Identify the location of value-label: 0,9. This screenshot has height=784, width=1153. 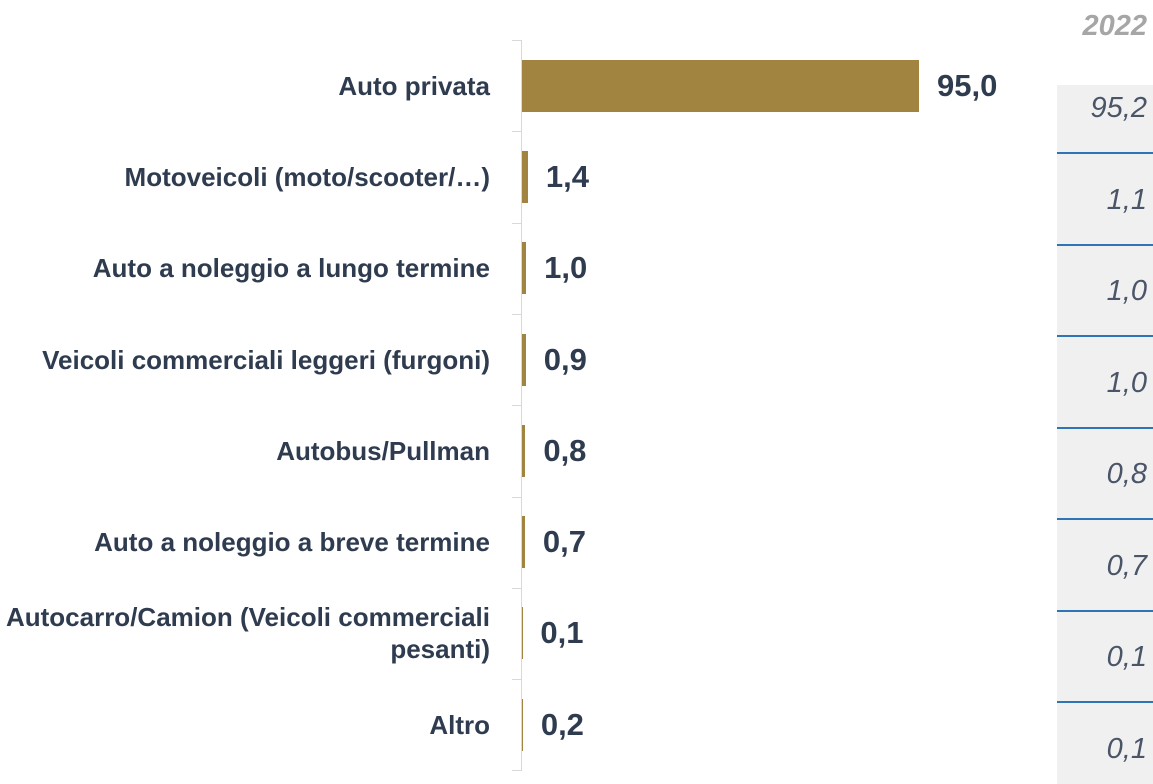
(565, 359).